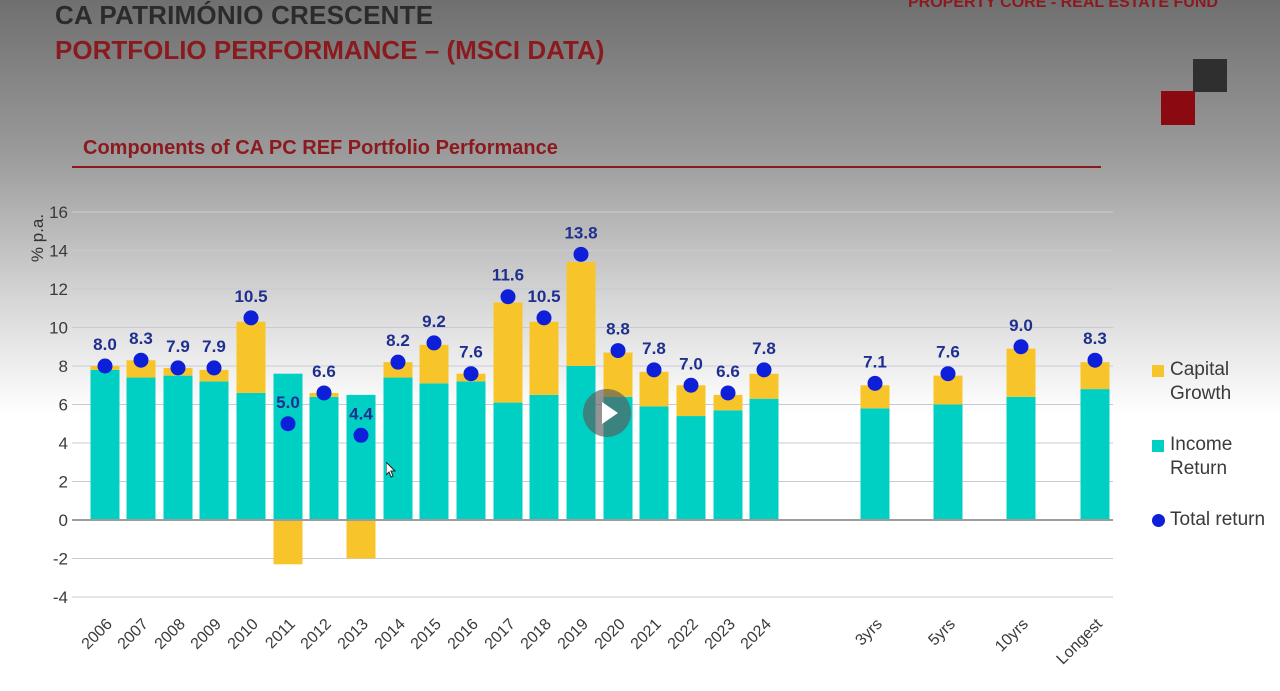 The image size is (1280, 691). Describe the element at coordinates (426, 634) in the screenshot. I see `x-tick-label: 2015` at that location.